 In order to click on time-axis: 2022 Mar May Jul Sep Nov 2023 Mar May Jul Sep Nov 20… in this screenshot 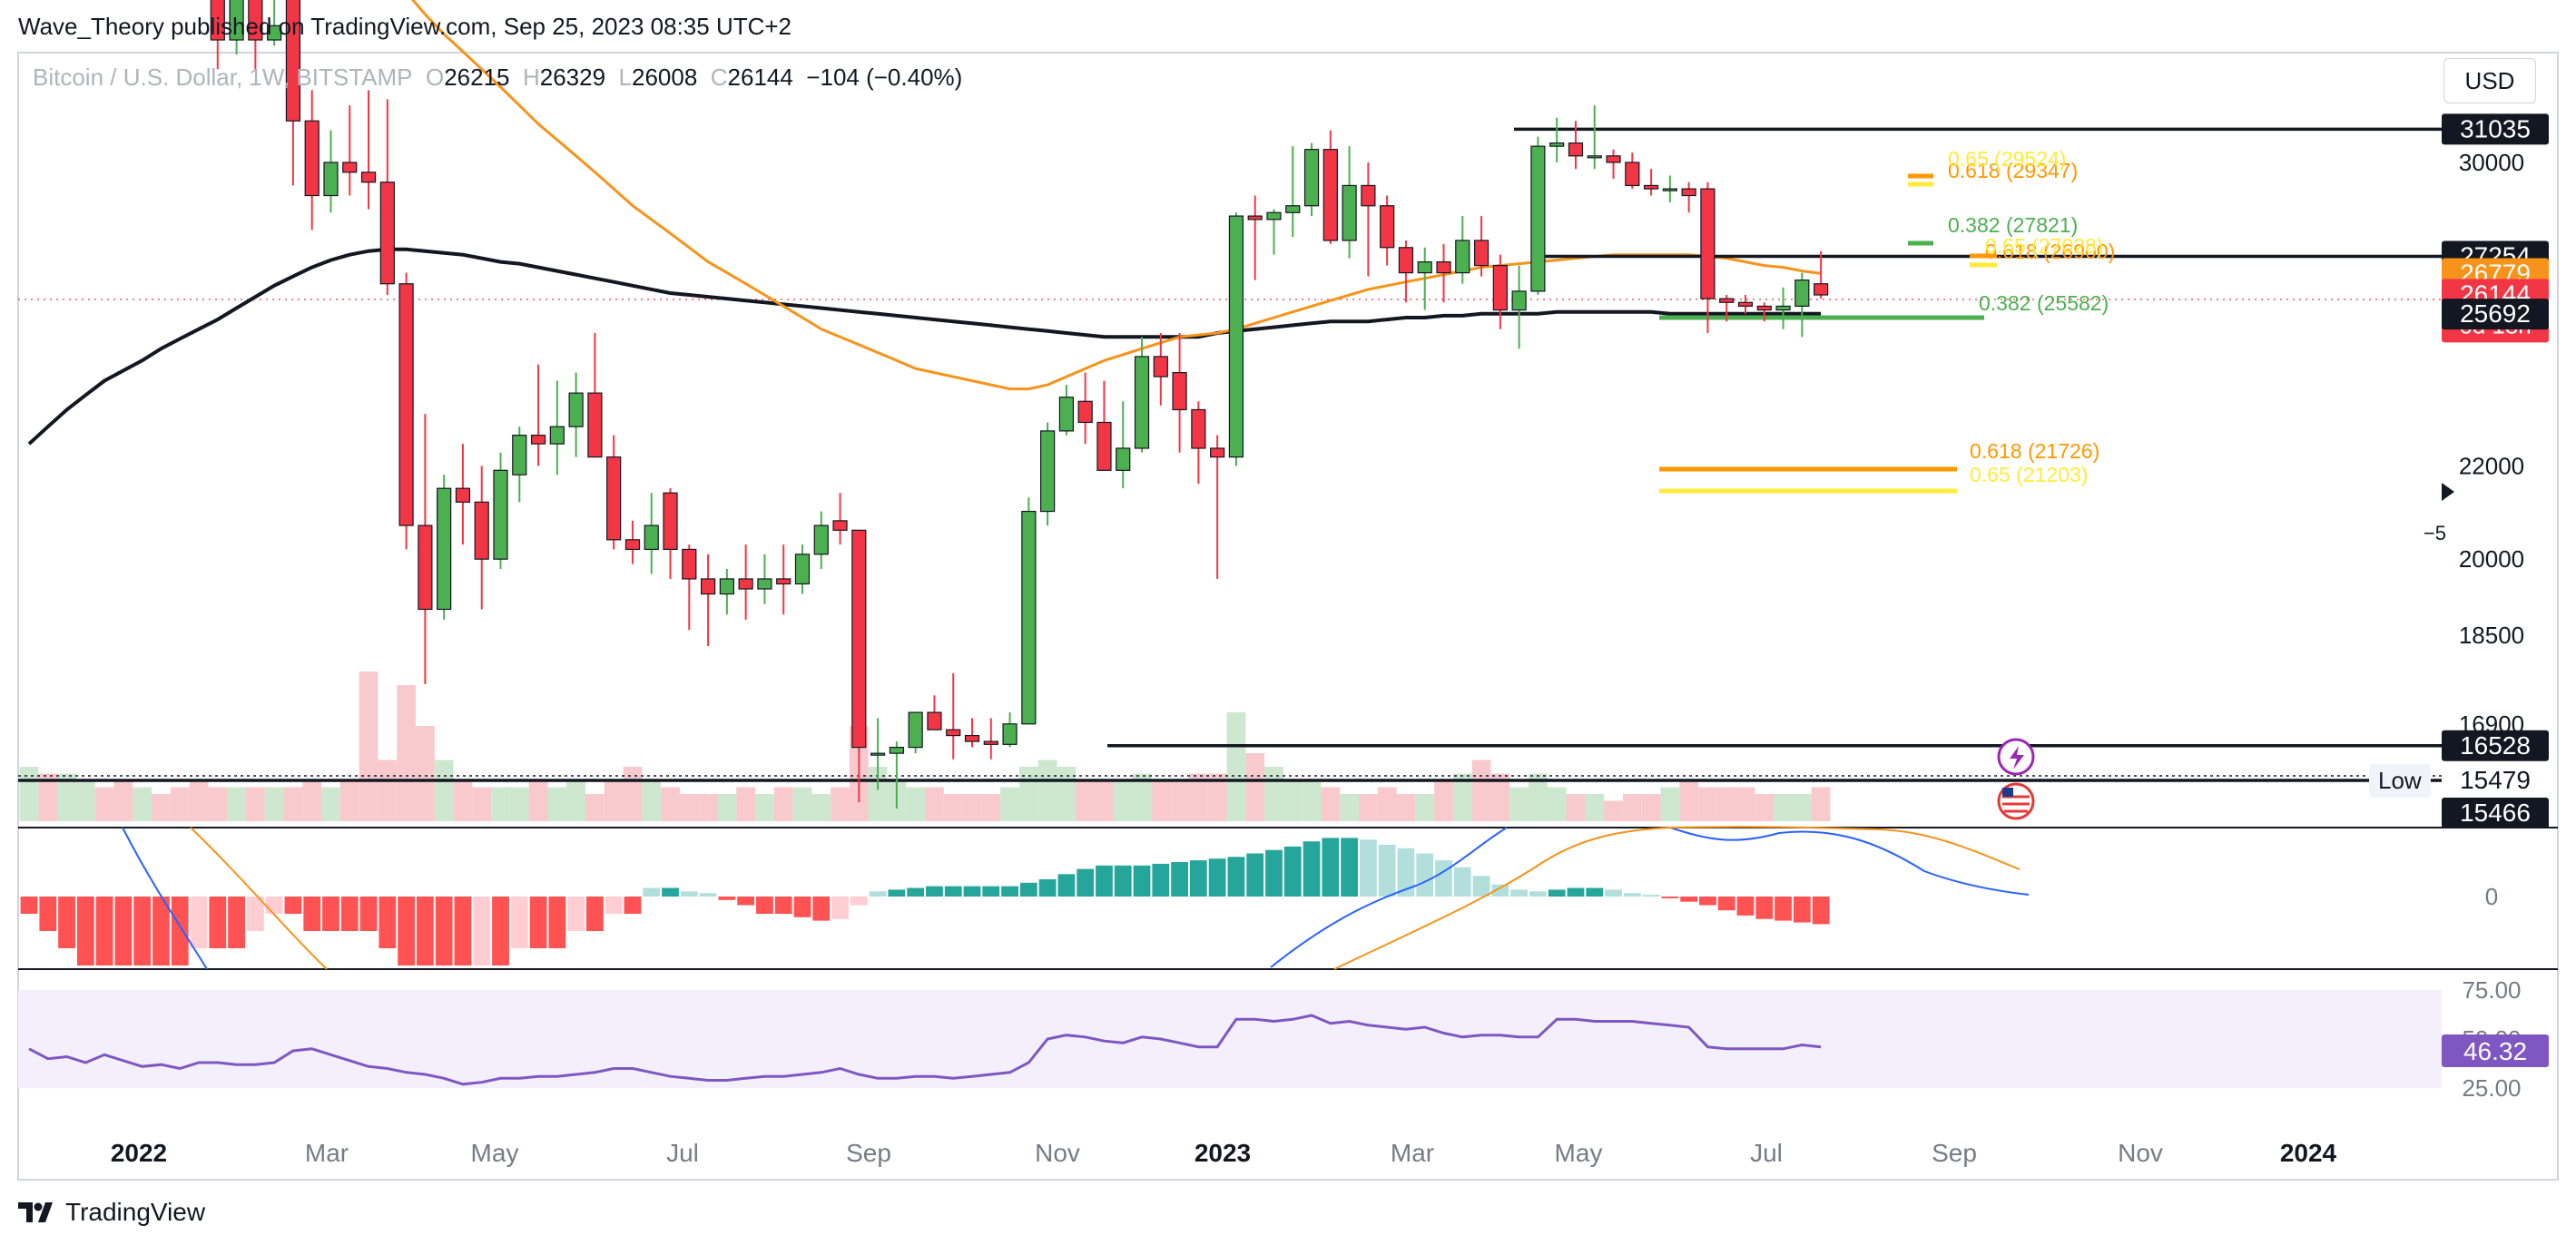, I will do `click(1224, 1153)`.